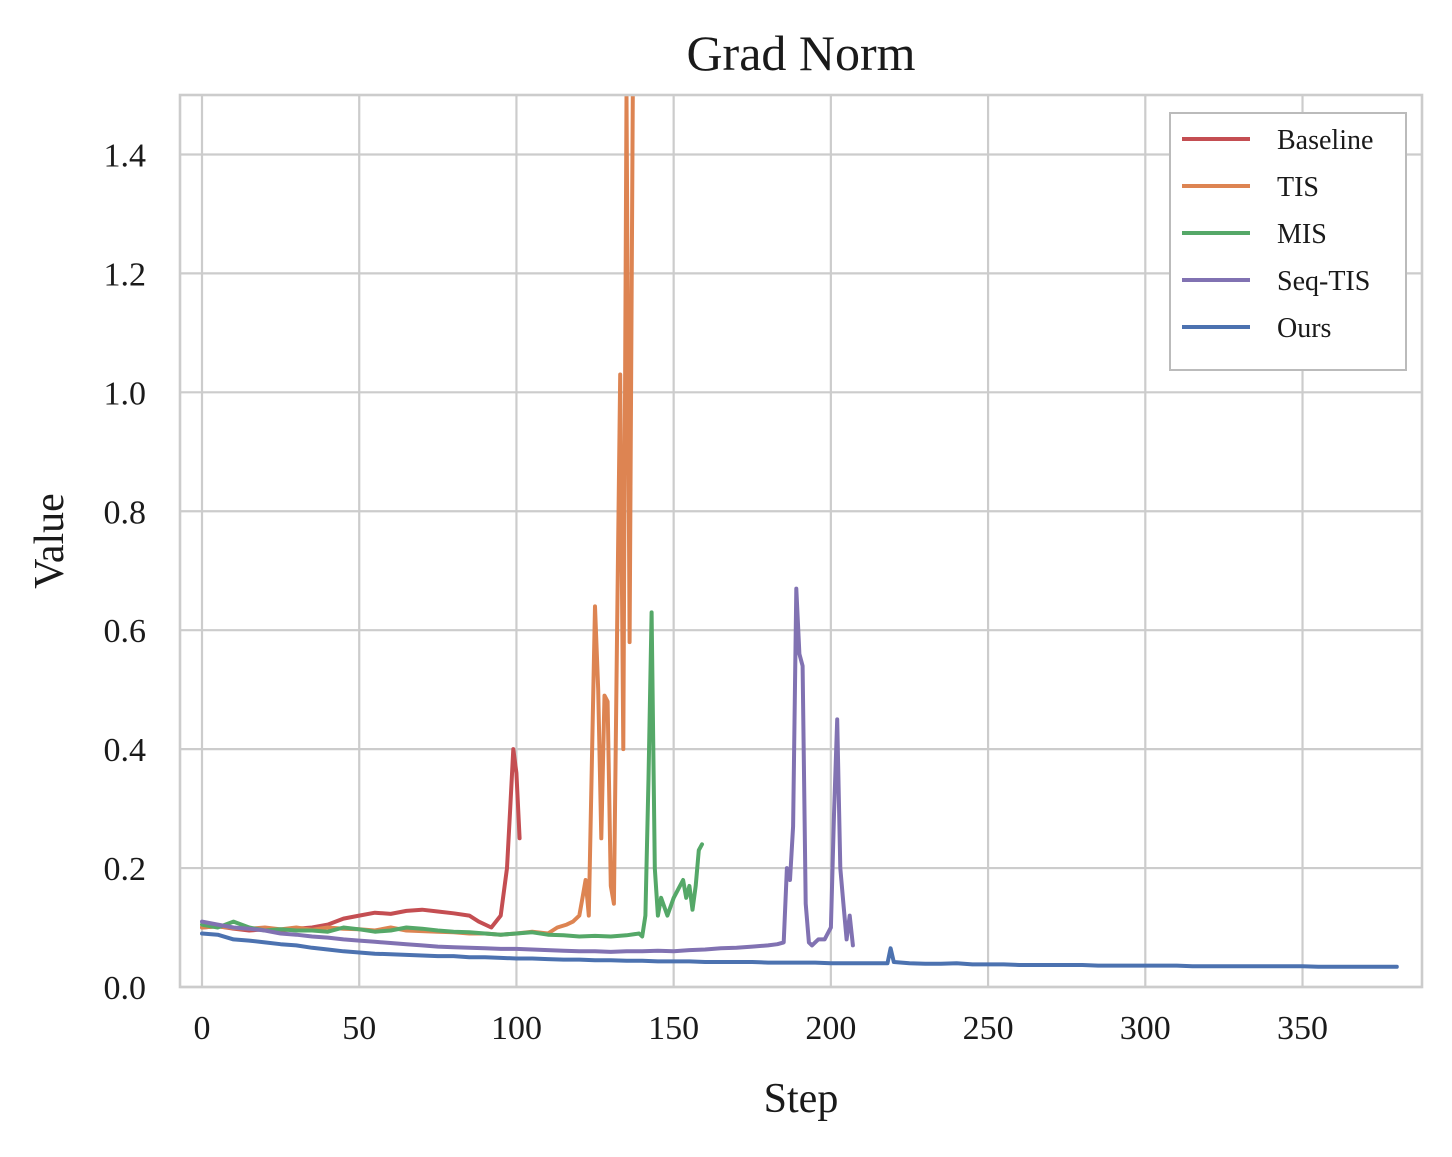 This screenshot has width=1452, height=1157. What do you see at coordinates (125, 750) in the screenshot?
I see `y-tick-label: 0.4` at bounding box center [125, 750].